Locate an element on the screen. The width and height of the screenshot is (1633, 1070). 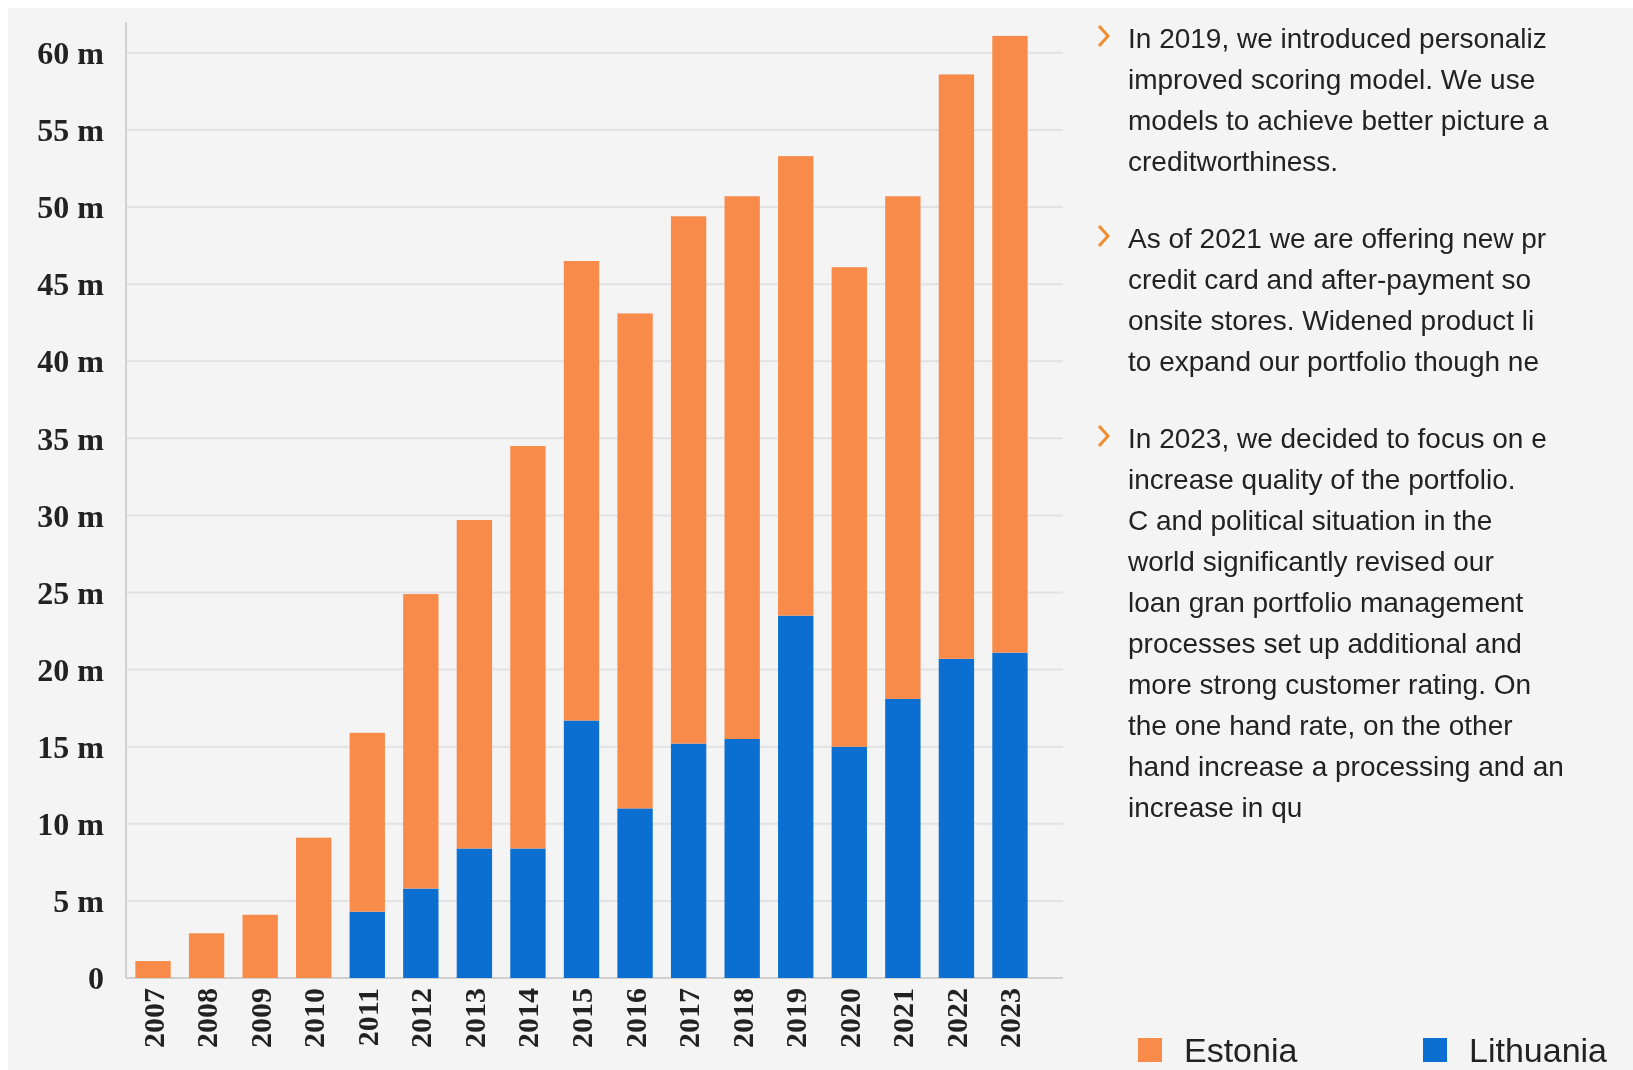
legend-label: Lithuania is located at coordinates (1538, 1049).